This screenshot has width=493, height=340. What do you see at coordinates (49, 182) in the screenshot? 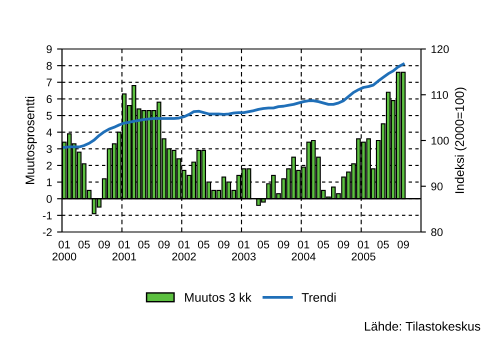
I see `y-tick-label: 1` at bounding box center [49, 182].